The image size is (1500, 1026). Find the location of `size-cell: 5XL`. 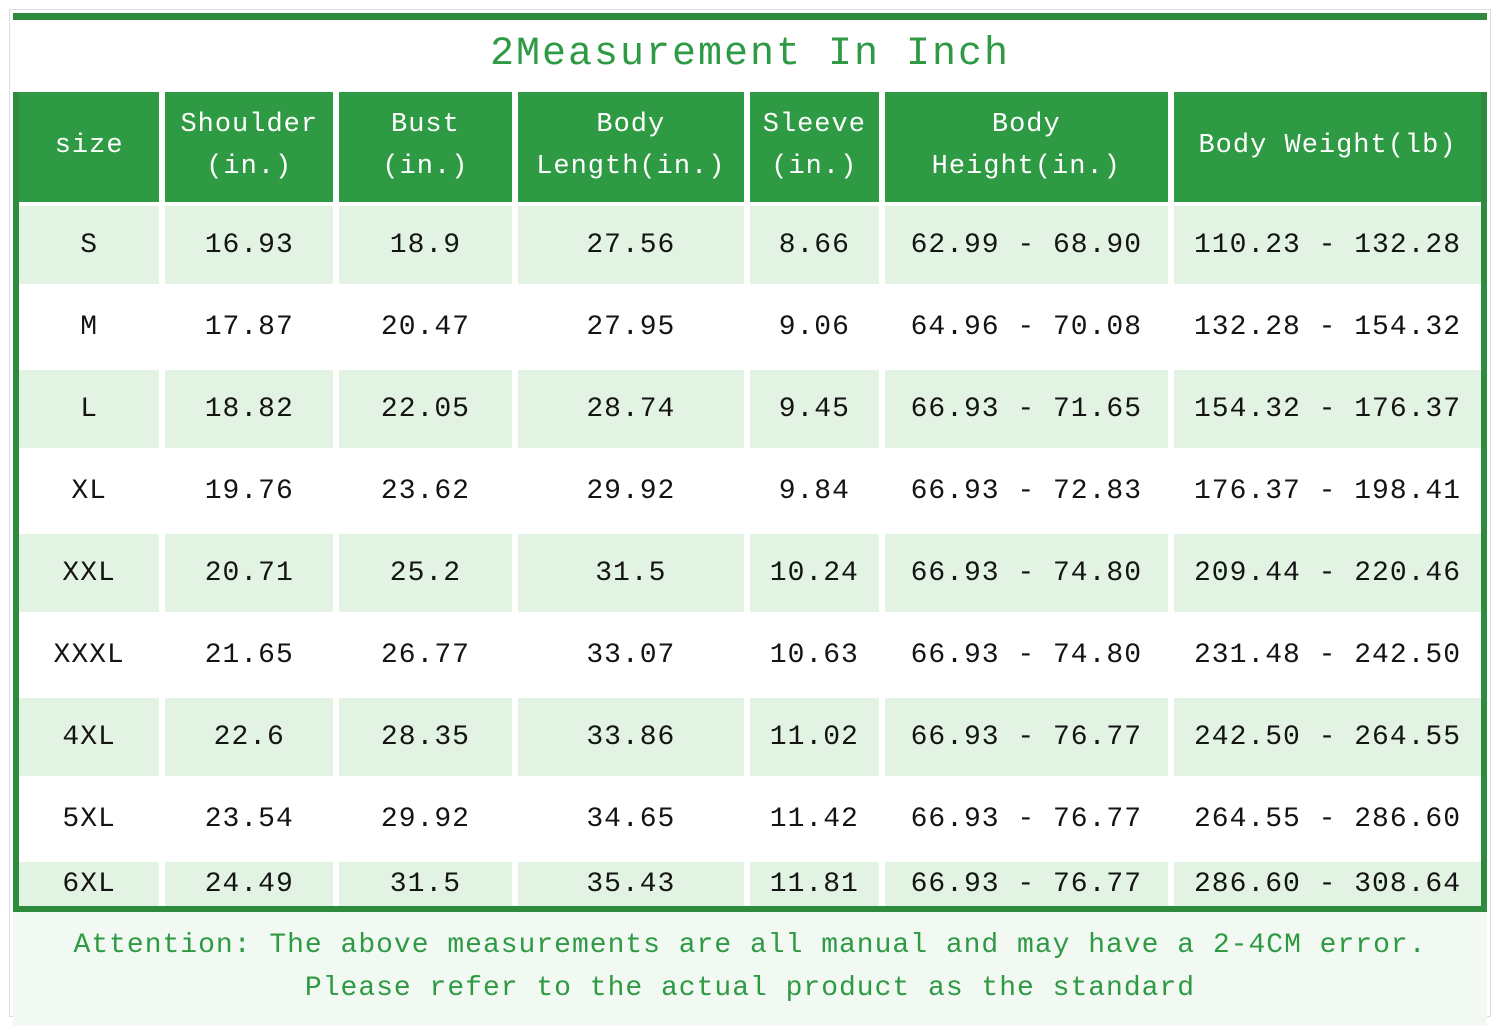

size-cell: 5XL is located at coordinates (92, 818).